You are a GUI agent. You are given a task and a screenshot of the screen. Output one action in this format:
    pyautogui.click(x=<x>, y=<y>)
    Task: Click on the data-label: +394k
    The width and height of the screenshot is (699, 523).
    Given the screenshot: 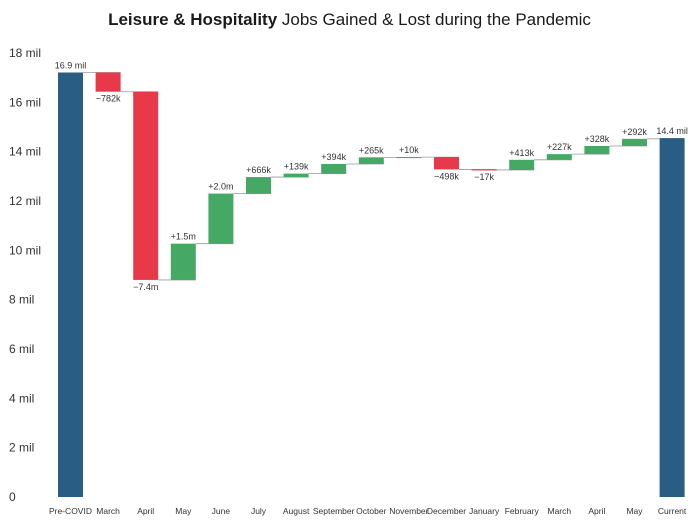 What is the action you would take?
    pyautogui.click(x=333, y=157)
    